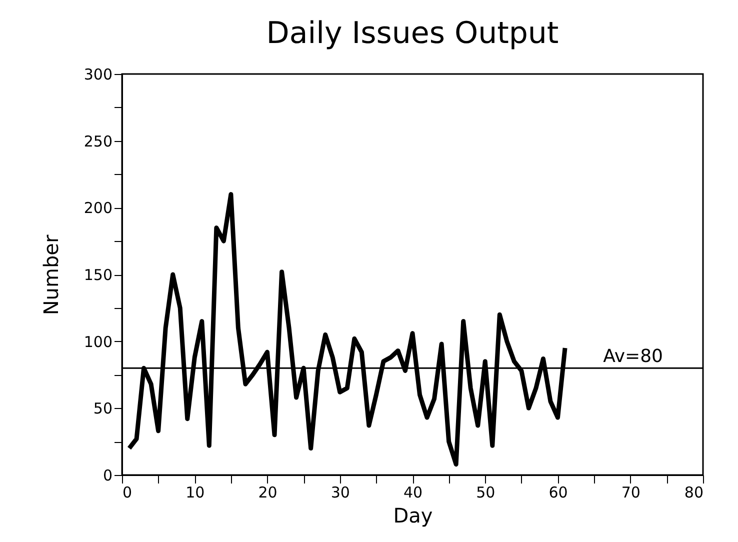 The height and width of the screenshot is (542, 738). Describe the element at coordinates (268, 493) in the screenshot. I see `x-tick-label: 20` at that location.